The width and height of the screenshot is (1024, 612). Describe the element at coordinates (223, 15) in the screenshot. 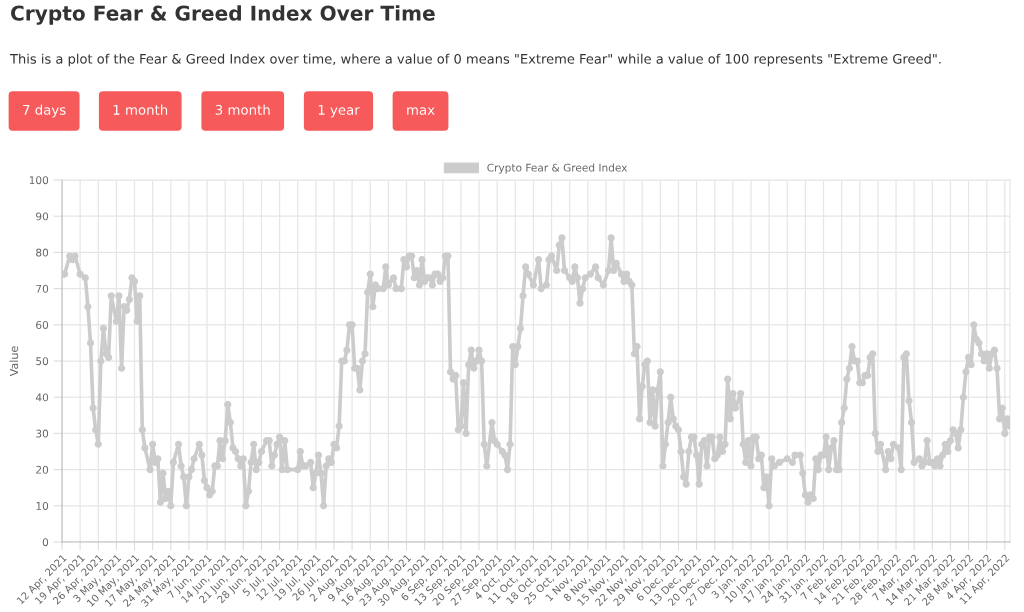

I see `chart-title: Crypto Fear & Greed Index Over Time` at that location.